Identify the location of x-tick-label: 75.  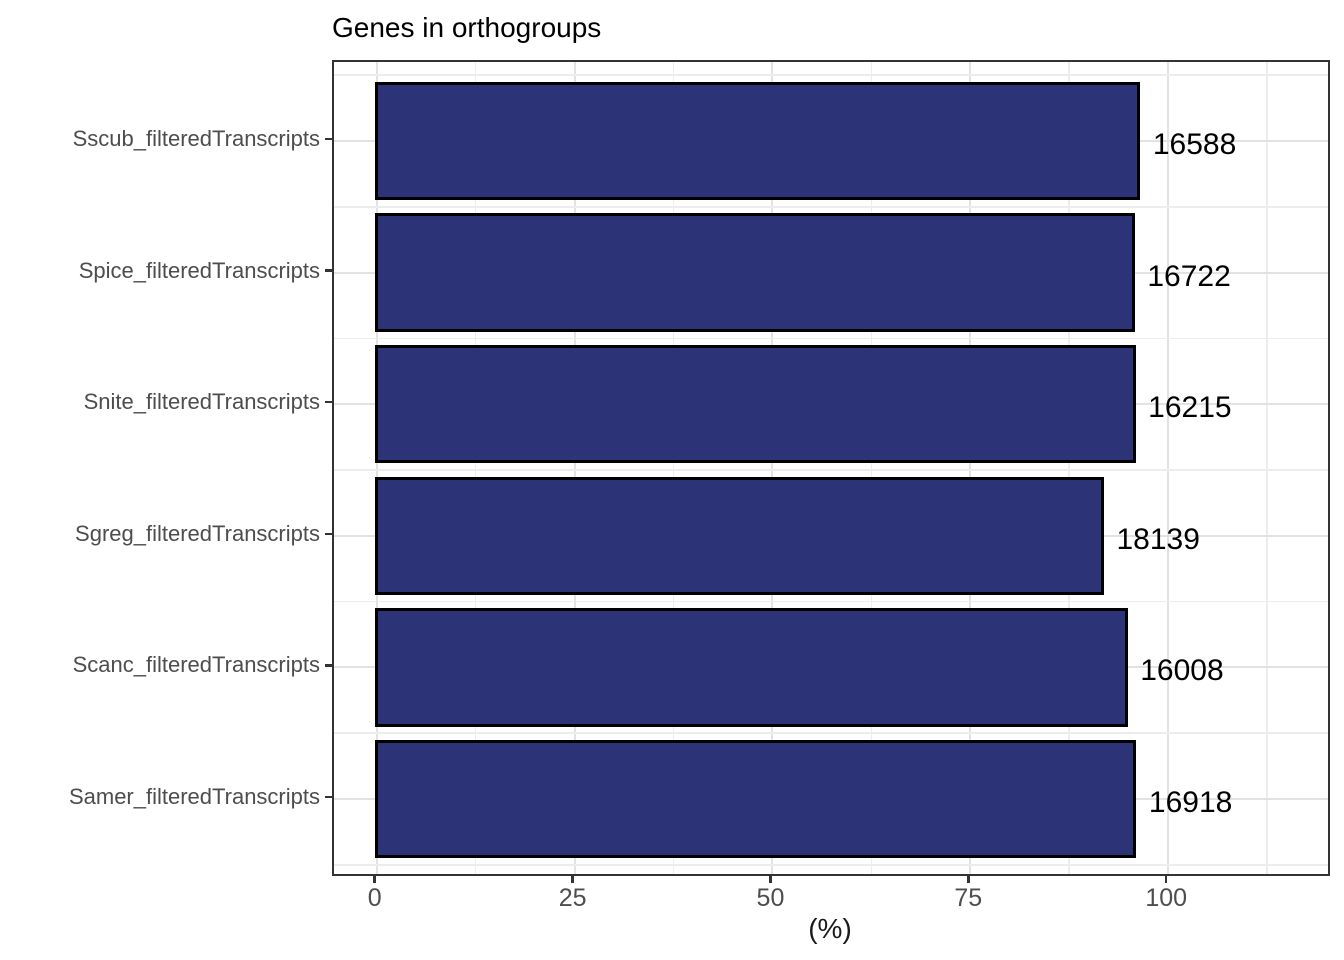
(968, 898).